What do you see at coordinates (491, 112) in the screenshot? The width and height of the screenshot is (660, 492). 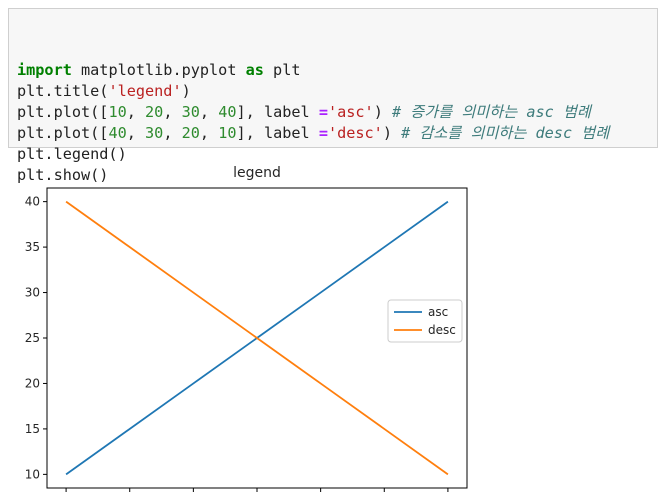 I see `code-token: # 증가를 의미하는 asc 범례` at bounding box center [491, 112].